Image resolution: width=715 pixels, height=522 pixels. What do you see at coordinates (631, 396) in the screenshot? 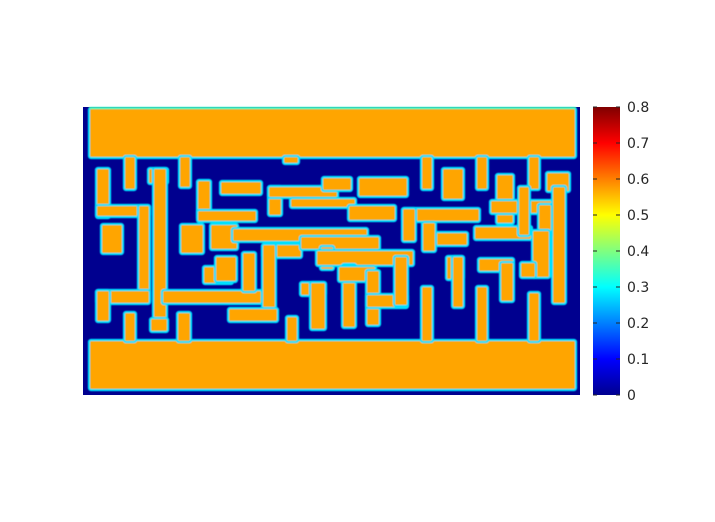
I see `colorbar-tick-label: 0` at bounding box center [631, 396].